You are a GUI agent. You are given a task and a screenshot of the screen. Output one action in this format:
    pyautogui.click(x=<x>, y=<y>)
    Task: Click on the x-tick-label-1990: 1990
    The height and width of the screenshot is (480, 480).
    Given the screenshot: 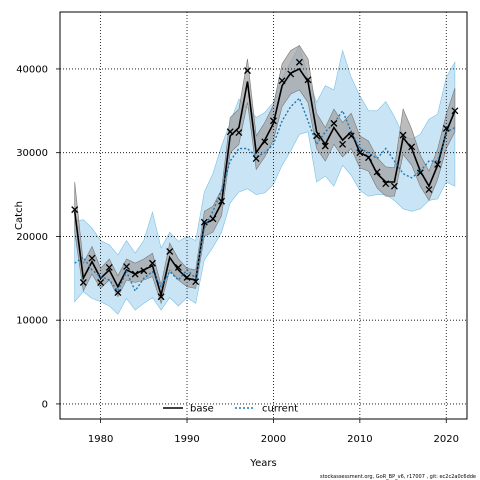 What is the action you would take?
    pyautogui.click(x=186, y=439)
    